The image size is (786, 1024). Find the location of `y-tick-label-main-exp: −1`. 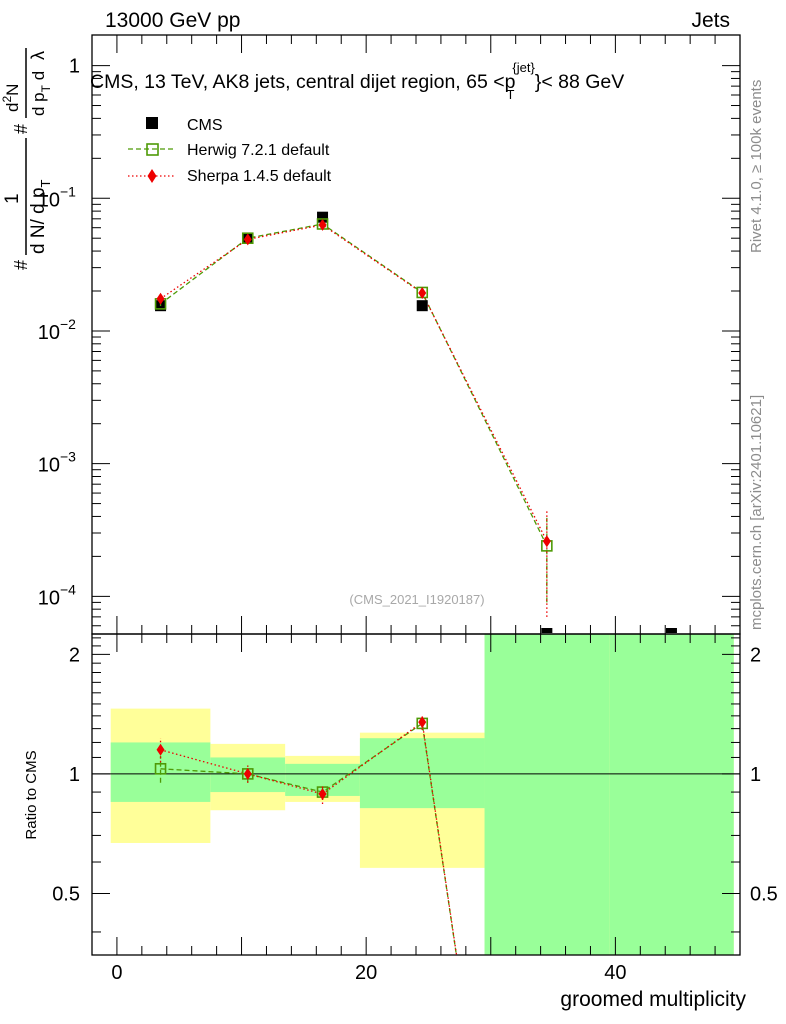

y-tick-label-main-exp: −1 is located at coordinates (68, 191).